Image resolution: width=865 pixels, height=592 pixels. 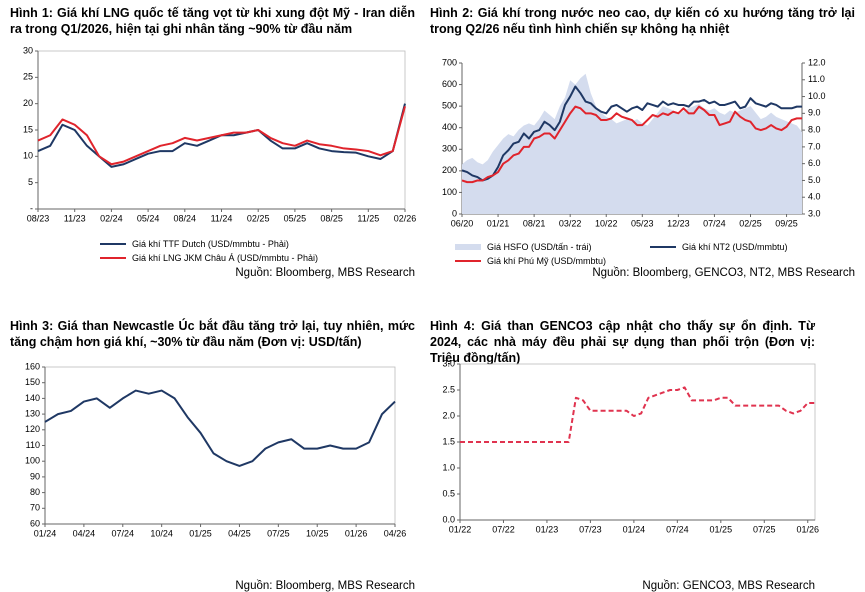 What do you see at coordinates (786, 223) in the screenshot?
I see `x-tick-label: 09/25` at bounding box center [786, 223].